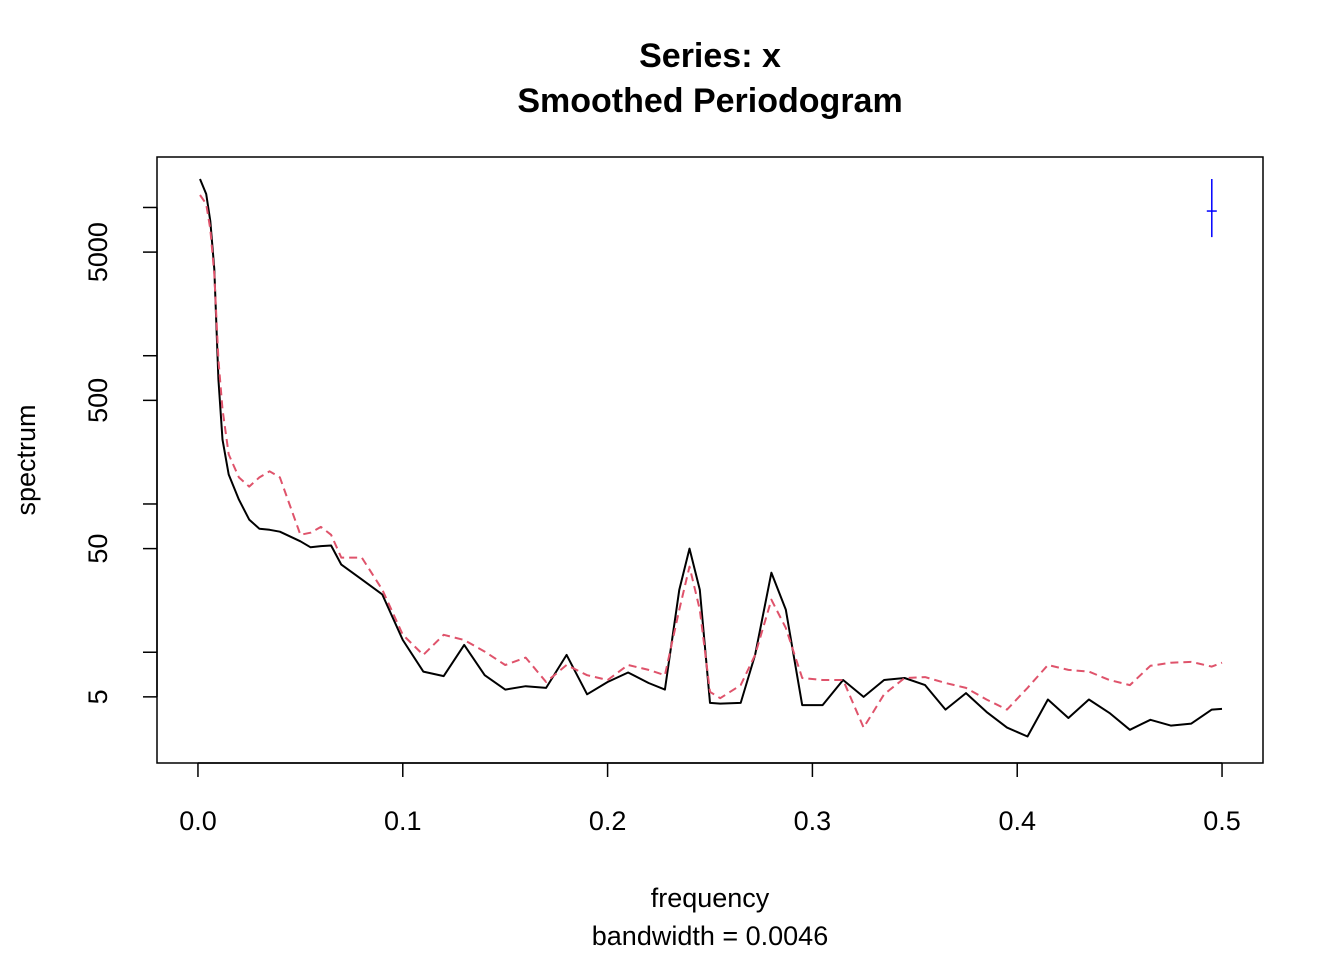  Describe the element at coordinates (26, 459) in the screenshot. I see `y-axis-label: spectrum` at that location.